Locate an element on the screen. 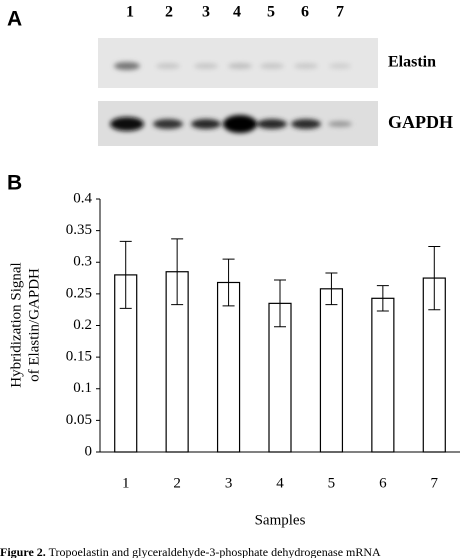 The width and height of the screenshot is (474, 558). lane-label: 5 is located at coordinates (271, 12).